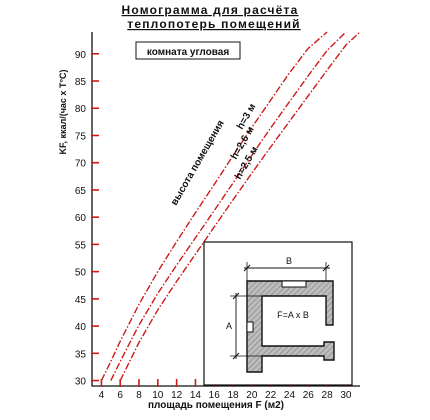  What do you see at coordinates (63, 111) in the screenshot?
I see `y-axis-label: KF, ккал/(час х T°C)` at bounding box center [63, 111].